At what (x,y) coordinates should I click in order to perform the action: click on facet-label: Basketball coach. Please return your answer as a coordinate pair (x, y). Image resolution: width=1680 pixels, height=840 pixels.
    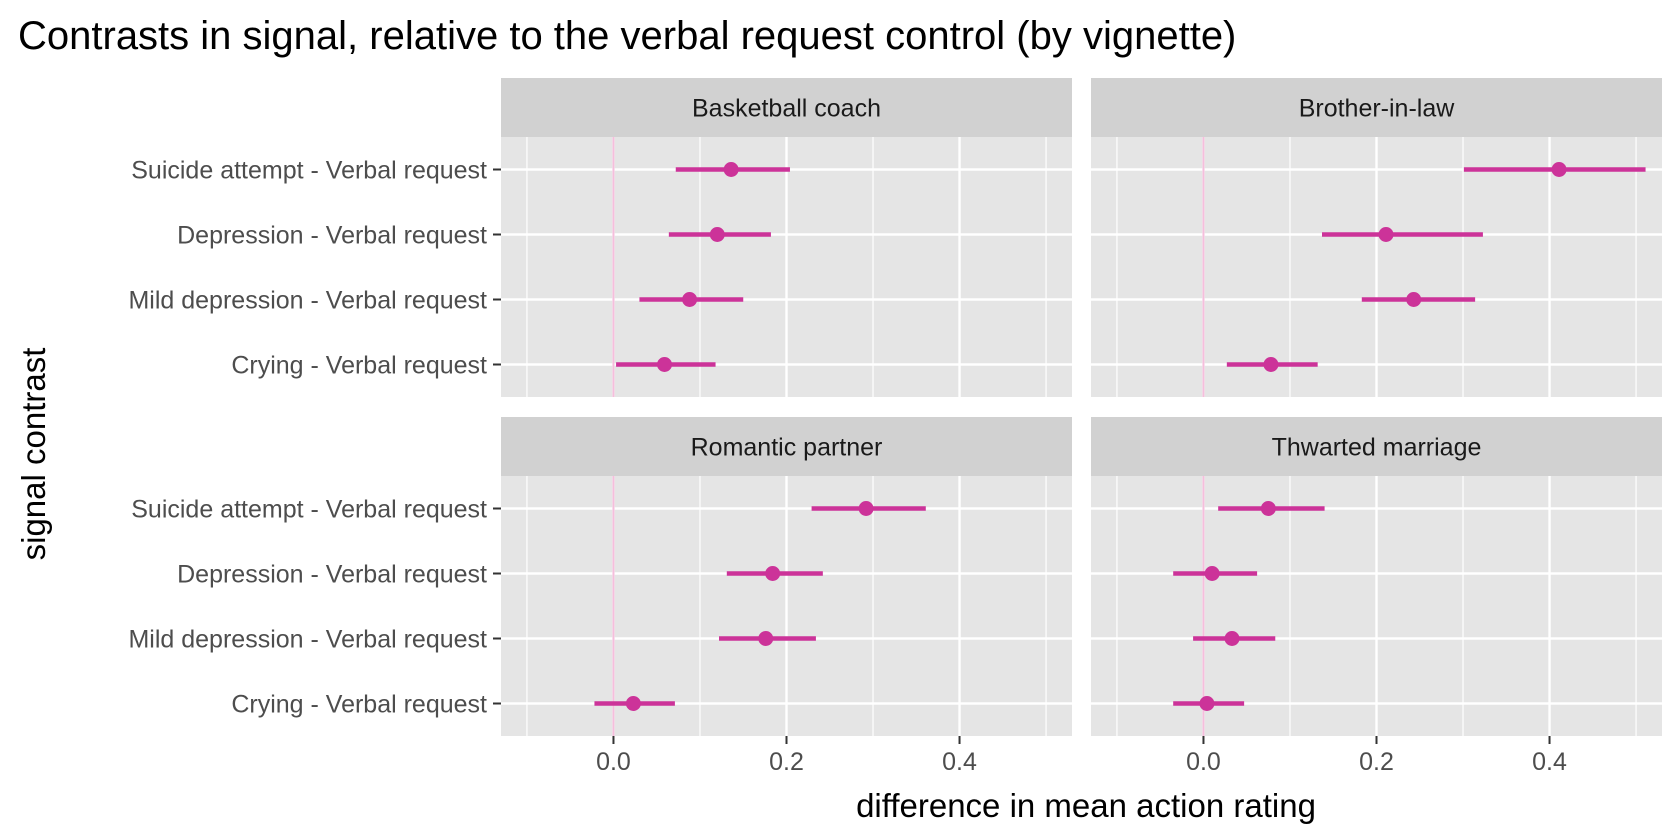
    Looking at the image, I should click on (786, 109).